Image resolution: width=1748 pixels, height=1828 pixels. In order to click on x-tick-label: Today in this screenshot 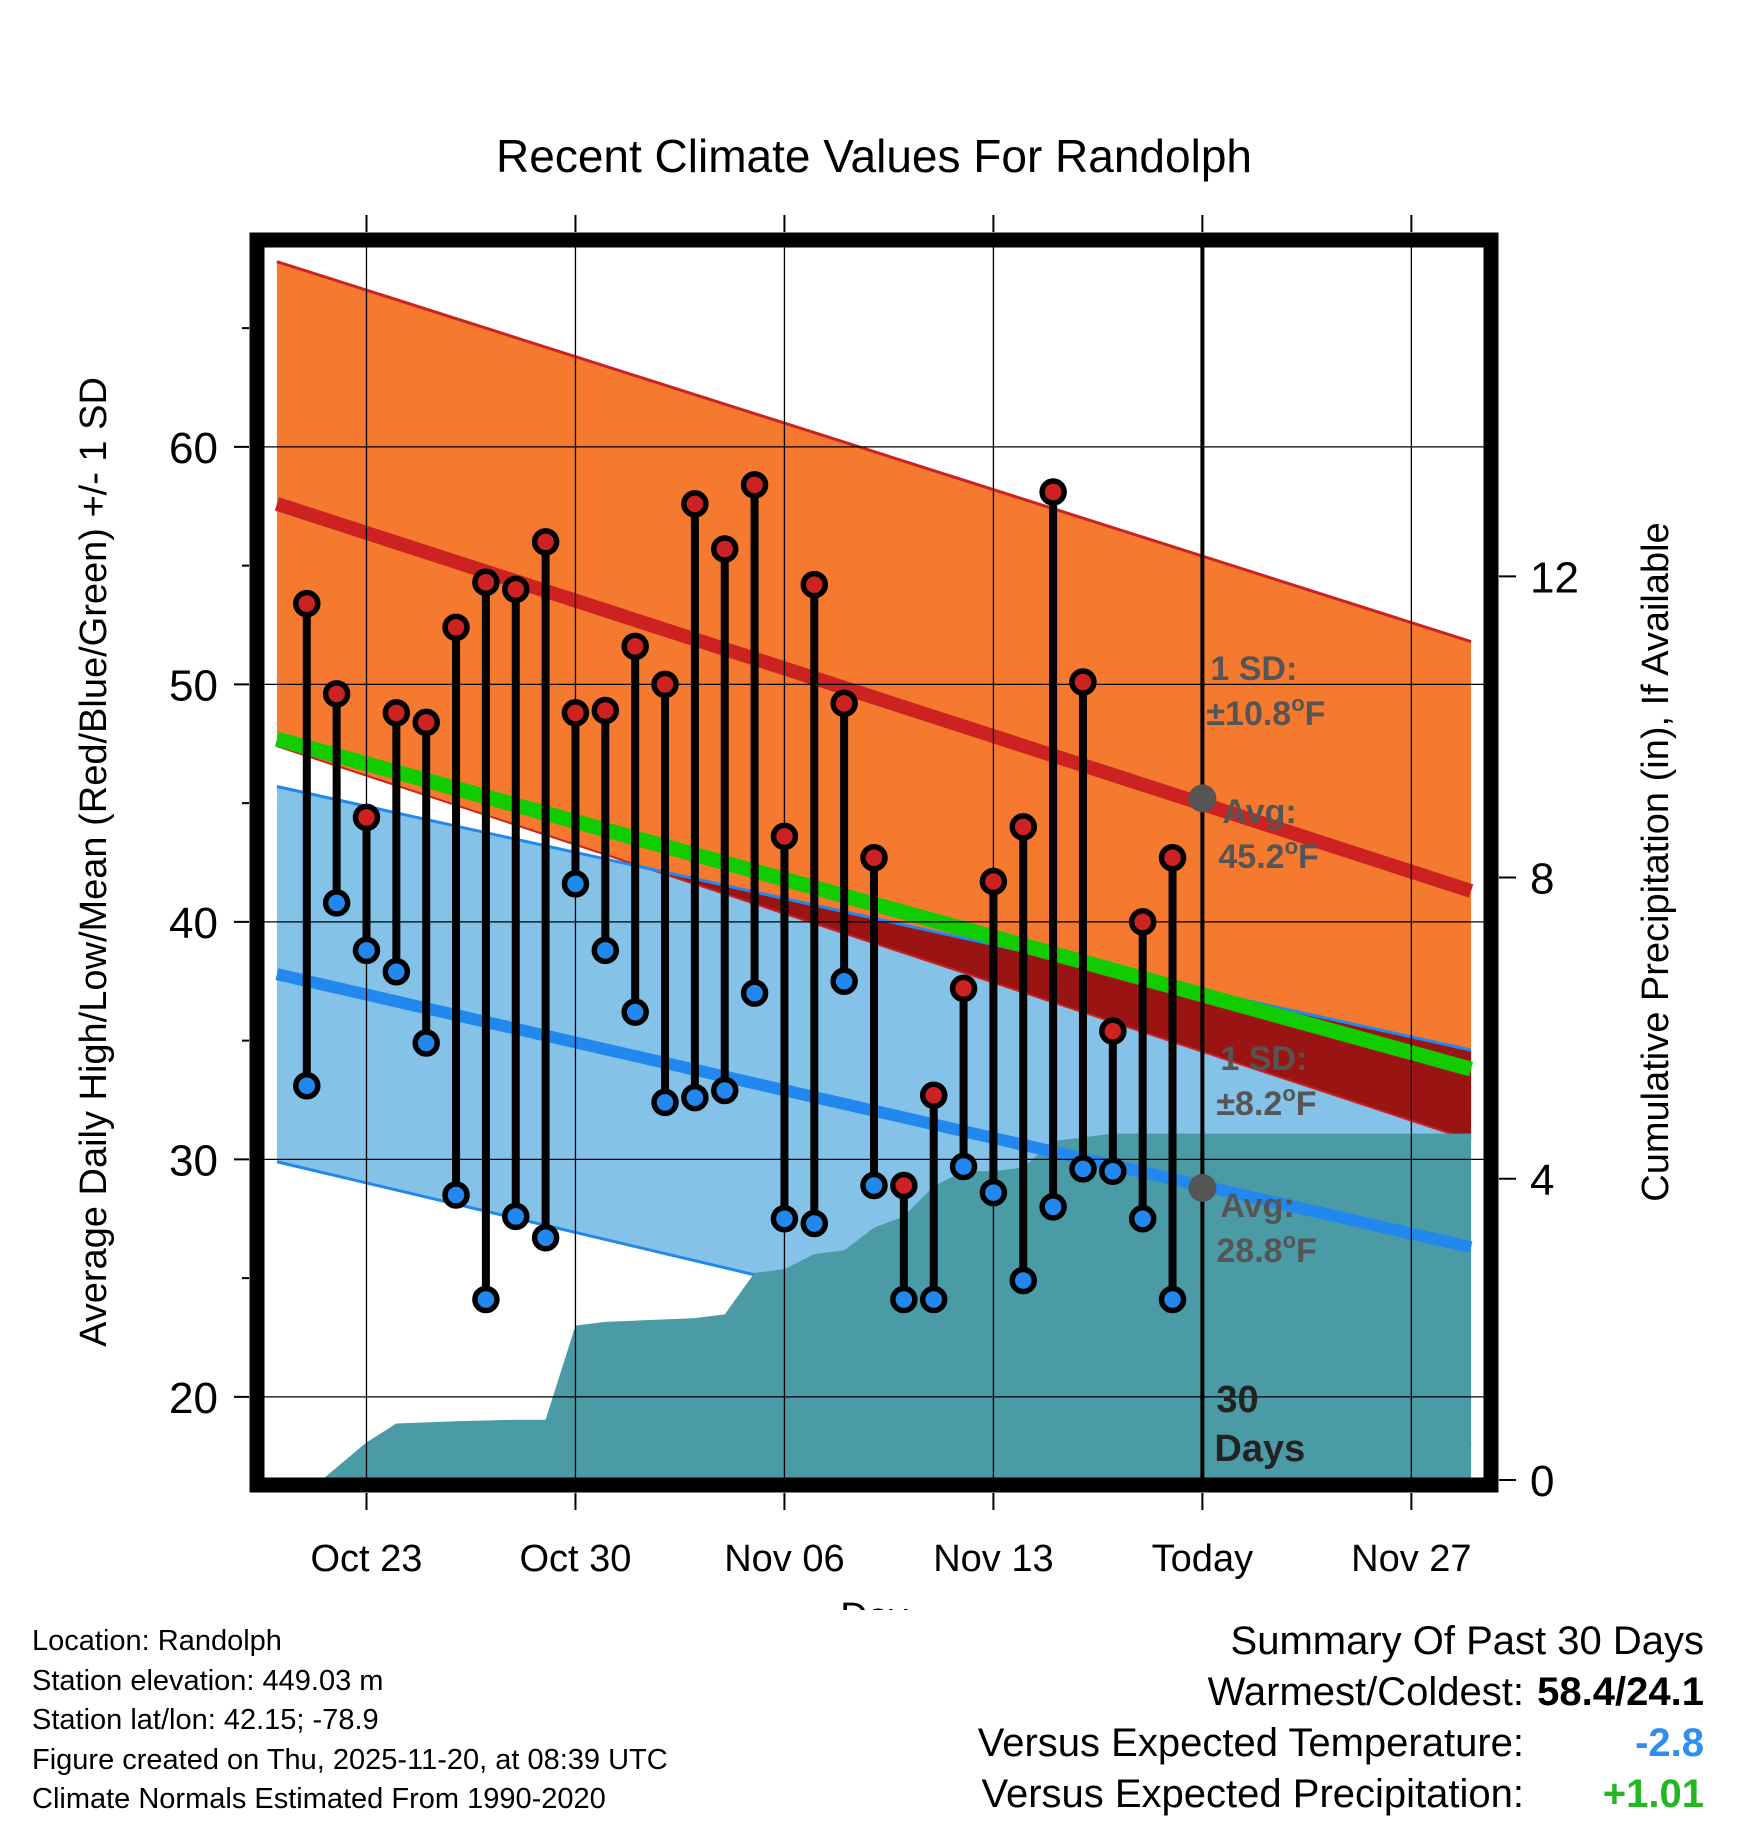, I will do `click(1202, 1559)`.